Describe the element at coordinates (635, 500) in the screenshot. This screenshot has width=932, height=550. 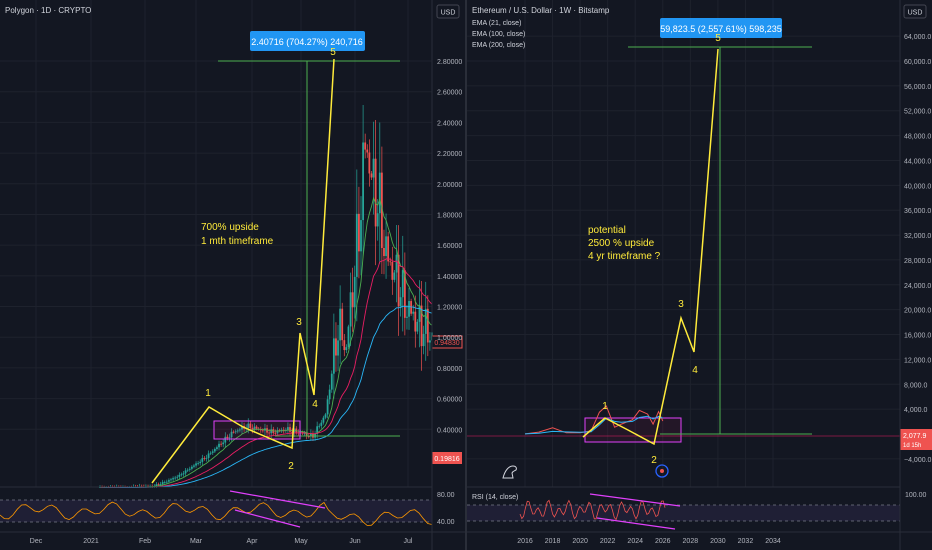
I see `right-rsi-trendline-upper` at that location.